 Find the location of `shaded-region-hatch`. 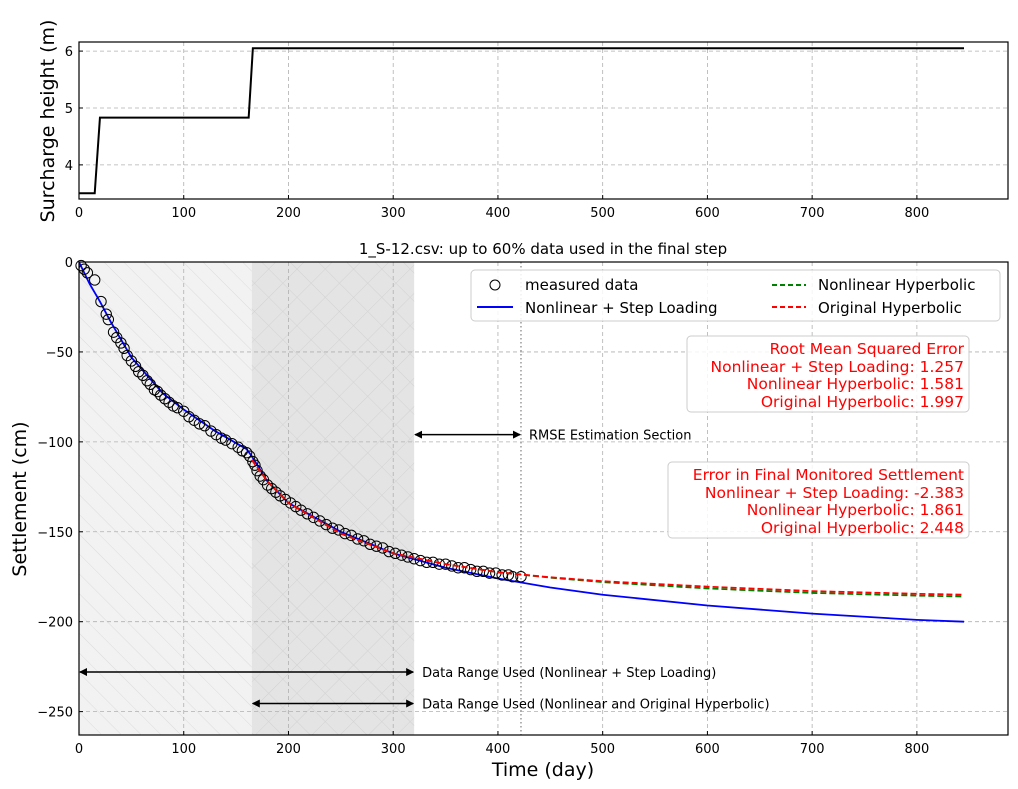

shaded-region-hatch is located at coordinates (333, 498).